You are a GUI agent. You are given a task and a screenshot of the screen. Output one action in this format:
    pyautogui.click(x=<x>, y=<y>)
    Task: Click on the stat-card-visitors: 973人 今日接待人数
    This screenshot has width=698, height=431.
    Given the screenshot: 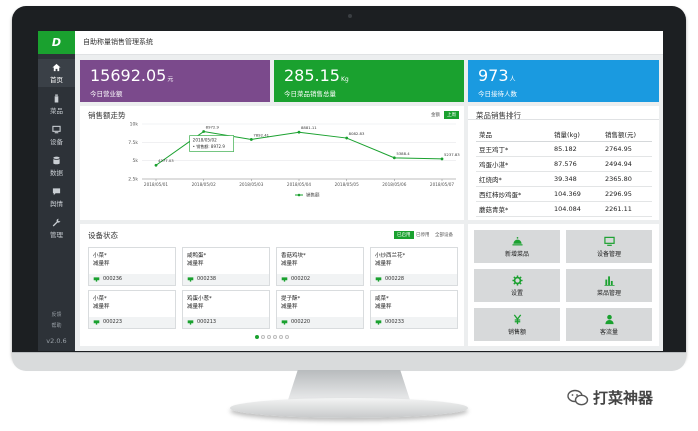 What is the action you would take?
    pyautogui.click(x=563, y=81)
    